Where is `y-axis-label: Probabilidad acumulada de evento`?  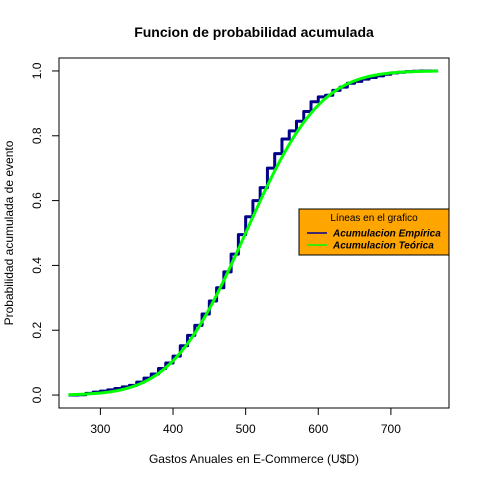 y-axis-label: Probabilidad acumulada de evento is located at coordinates (9, 232).